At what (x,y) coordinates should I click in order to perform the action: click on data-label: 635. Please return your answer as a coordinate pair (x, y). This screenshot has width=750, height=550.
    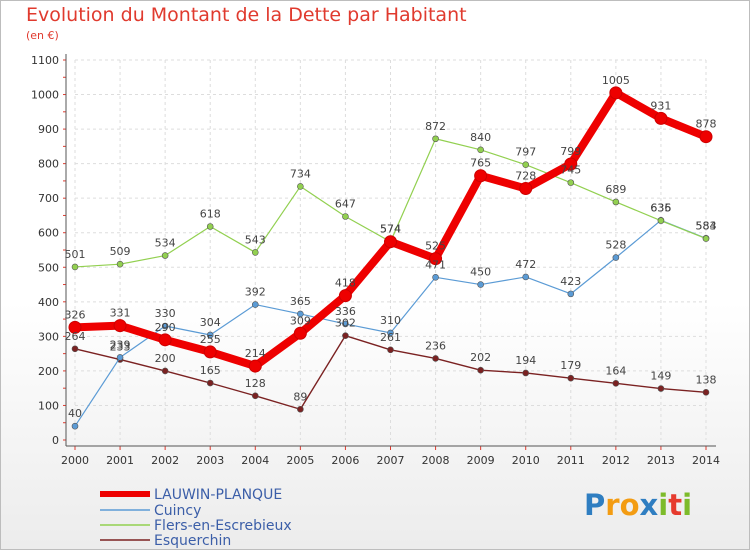
    Looking at the image, I should click on (660, 208).